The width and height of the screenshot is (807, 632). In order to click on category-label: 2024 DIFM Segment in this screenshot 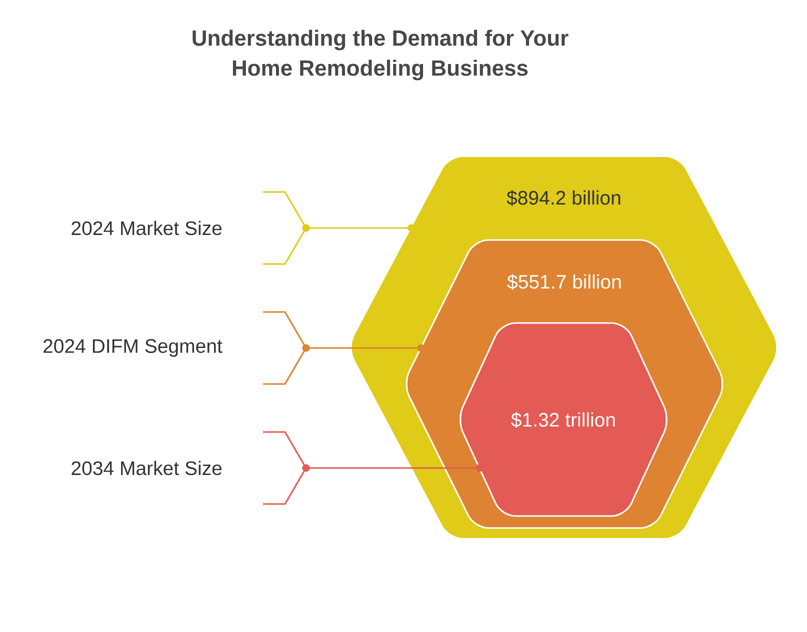, I will do `click(133, 348)`.